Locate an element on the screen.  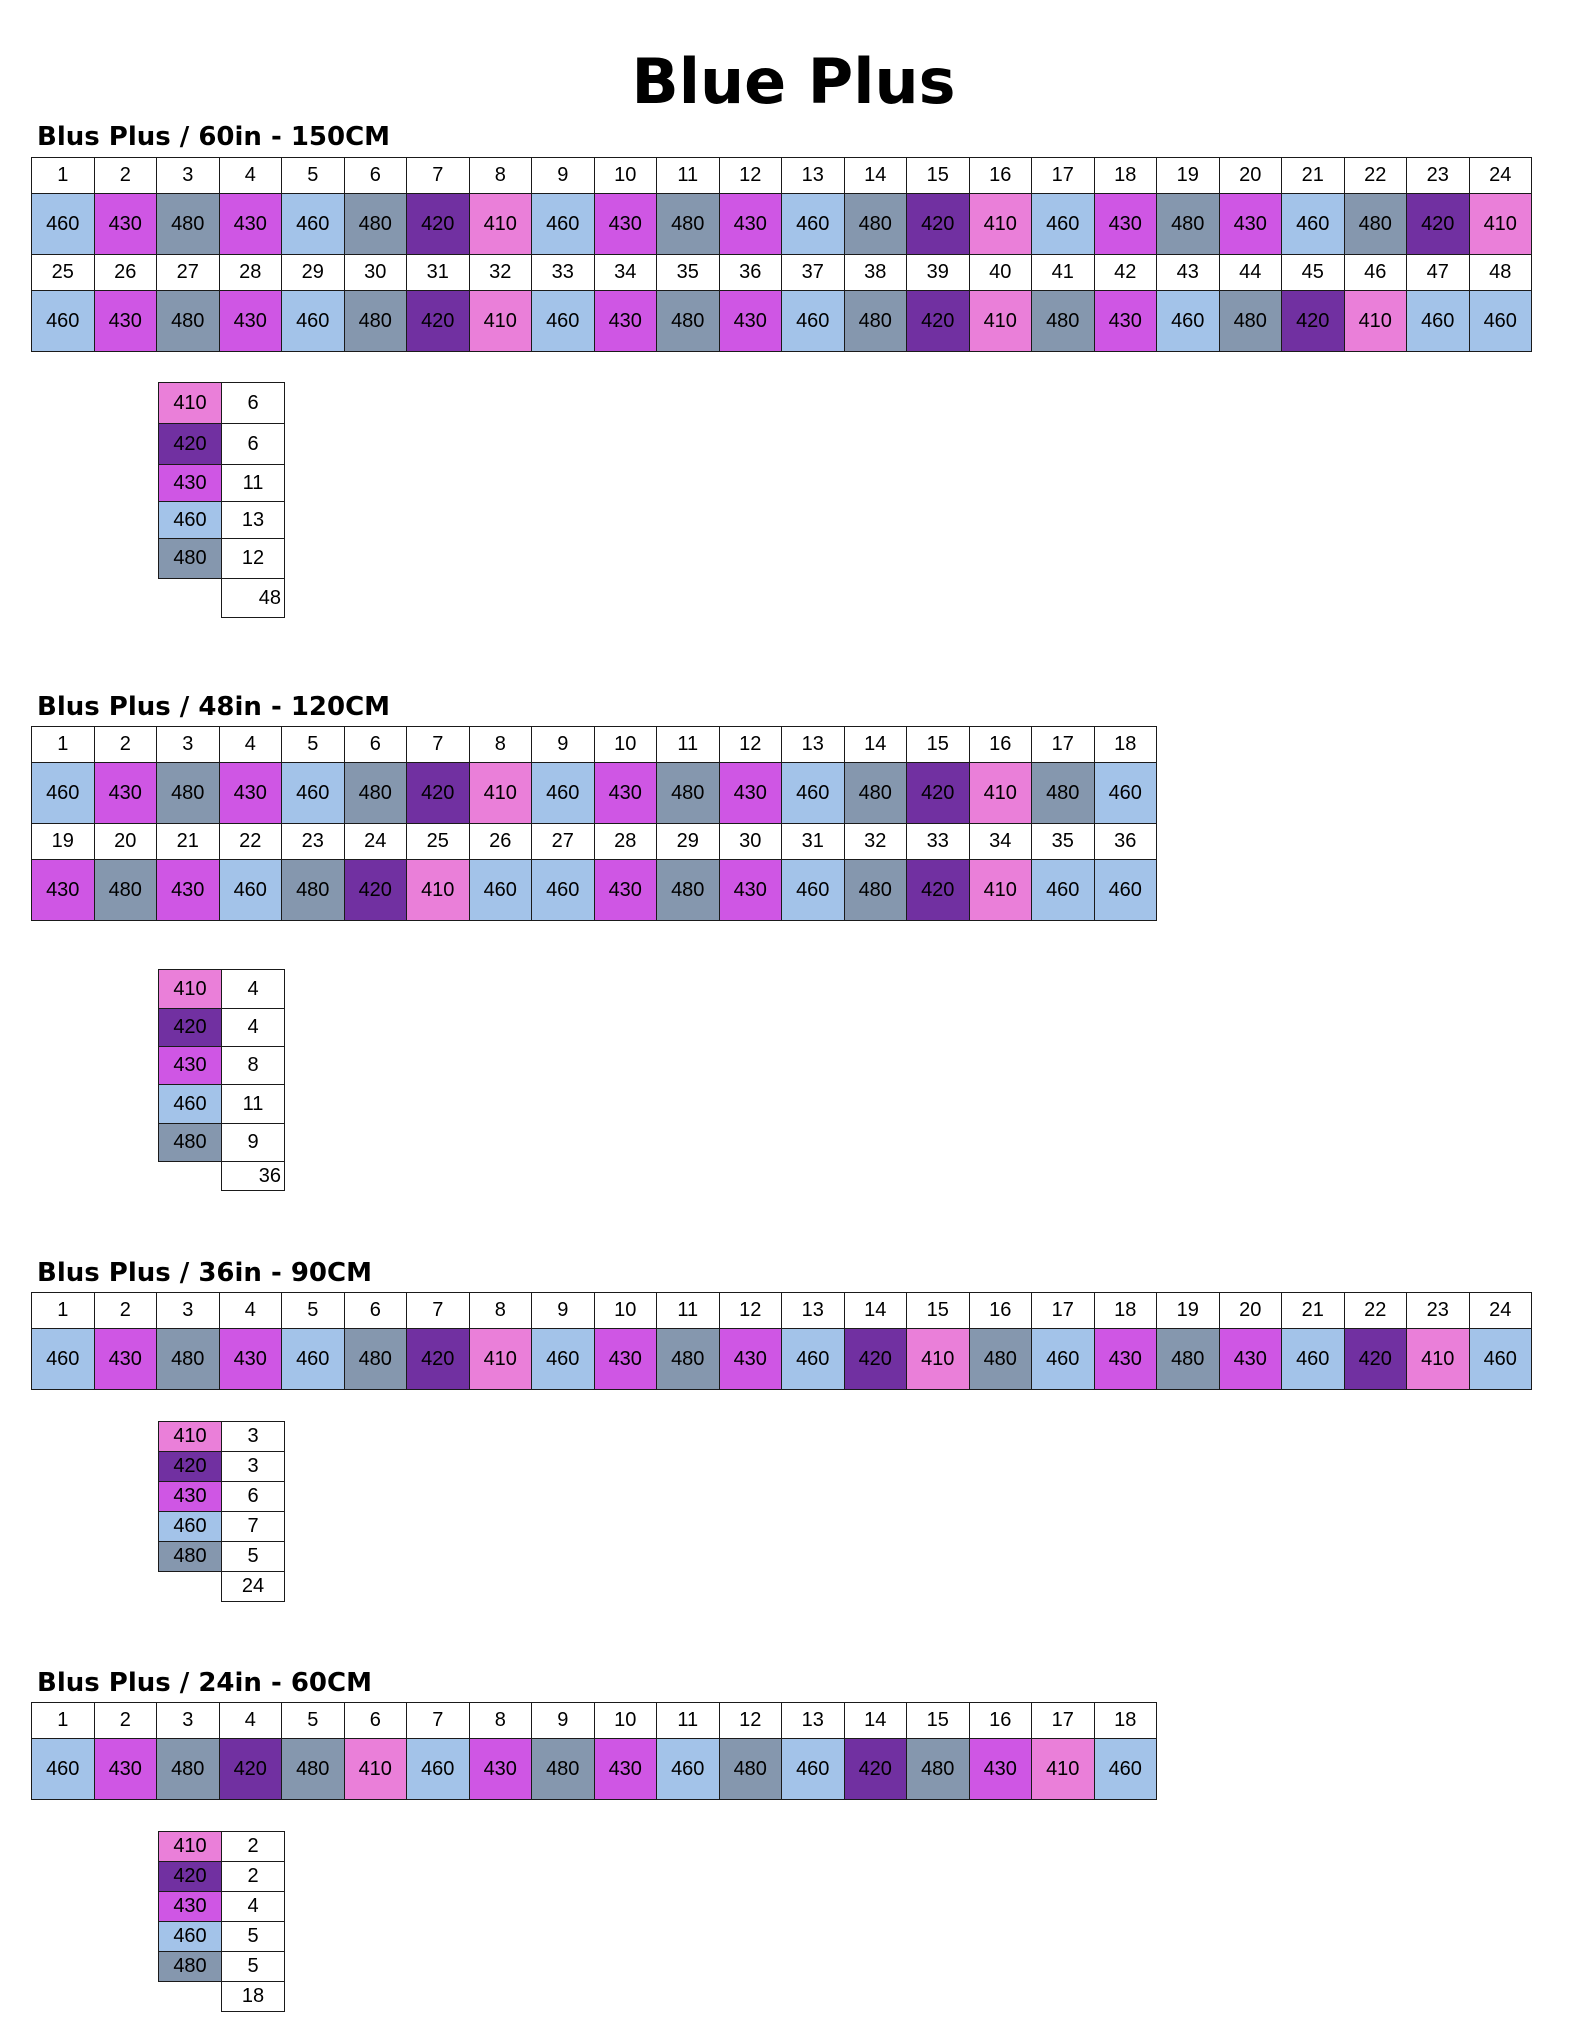
position-number: 14 is located at coordinates (875, 1720).